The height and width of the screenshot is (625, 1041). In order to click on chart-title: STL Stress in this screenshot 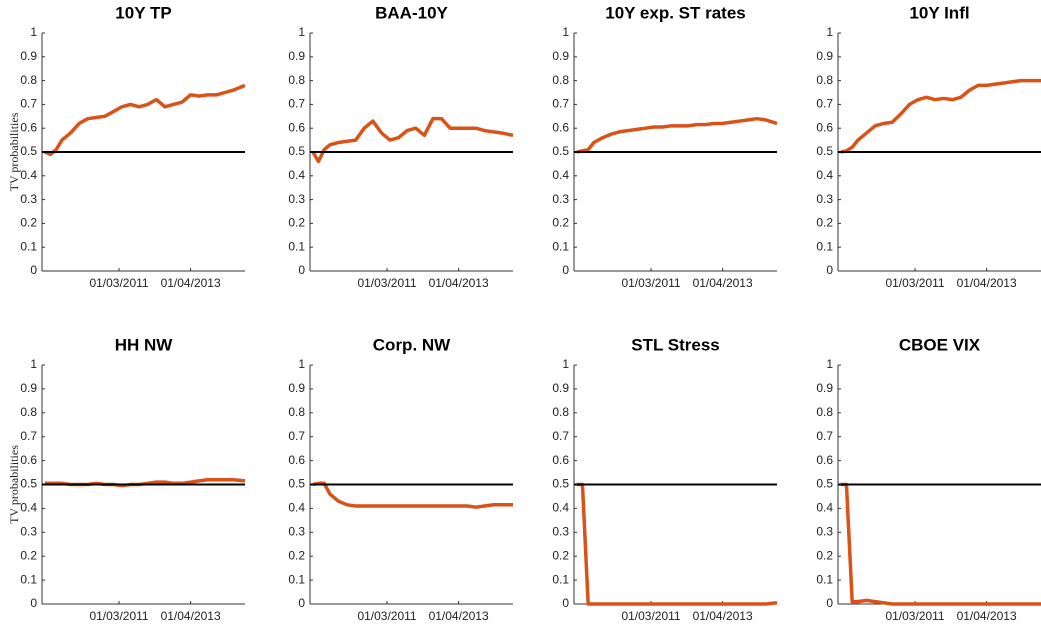, I will do `click(675, 344)`.